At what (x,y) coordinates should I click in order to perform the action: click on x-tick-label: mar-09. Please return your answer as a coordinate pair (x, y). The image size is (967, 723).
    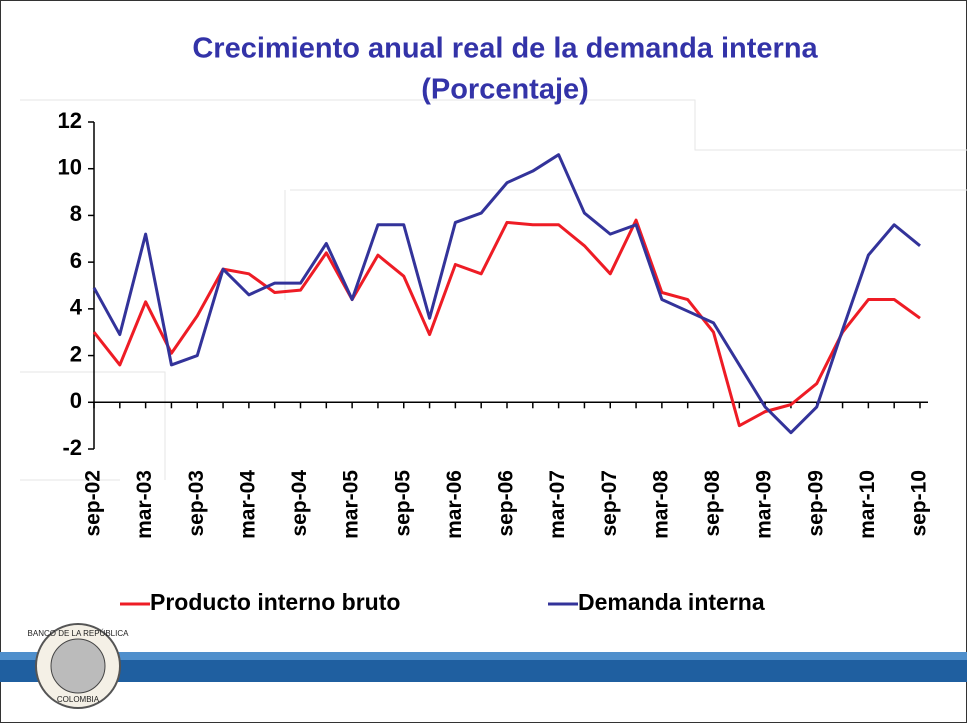
    Looking at the image, I should click on (764, 504).